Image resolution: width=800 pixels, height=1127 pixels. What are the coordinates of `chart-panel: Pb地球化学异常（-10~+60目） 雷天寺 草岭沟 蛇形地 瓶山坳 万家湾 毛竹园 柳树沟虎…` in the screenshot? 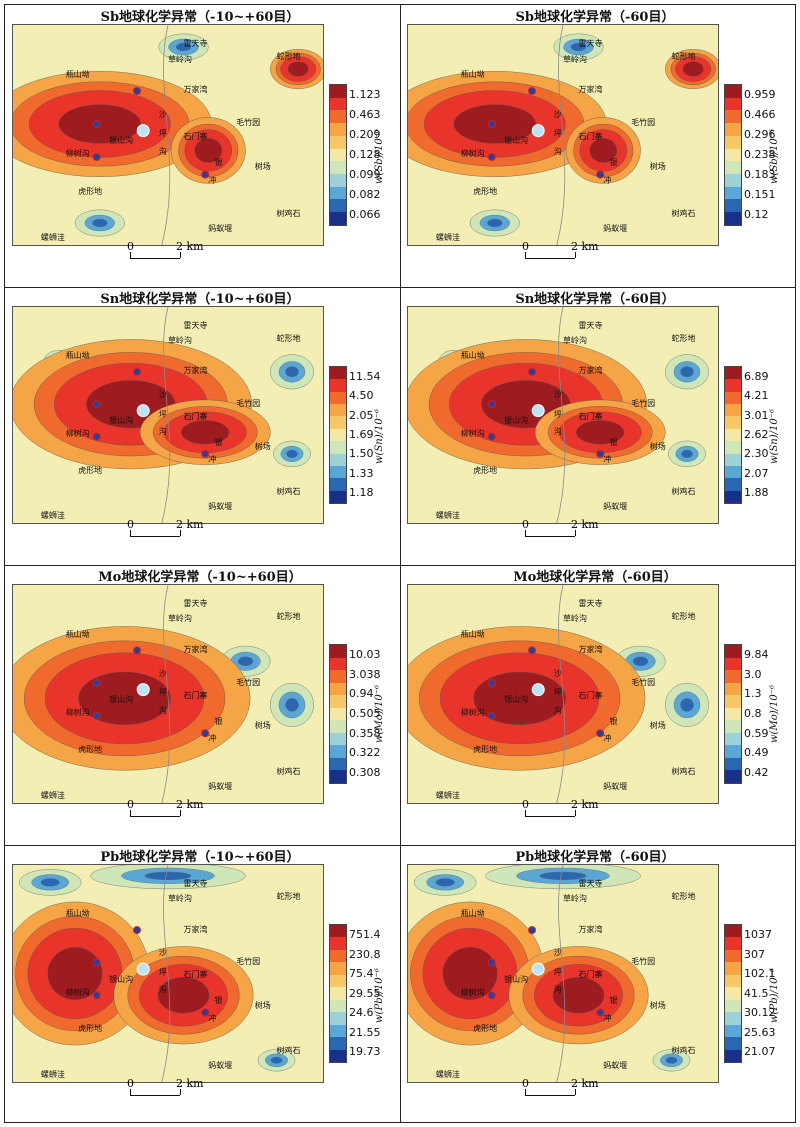 It's located at (200, 983).